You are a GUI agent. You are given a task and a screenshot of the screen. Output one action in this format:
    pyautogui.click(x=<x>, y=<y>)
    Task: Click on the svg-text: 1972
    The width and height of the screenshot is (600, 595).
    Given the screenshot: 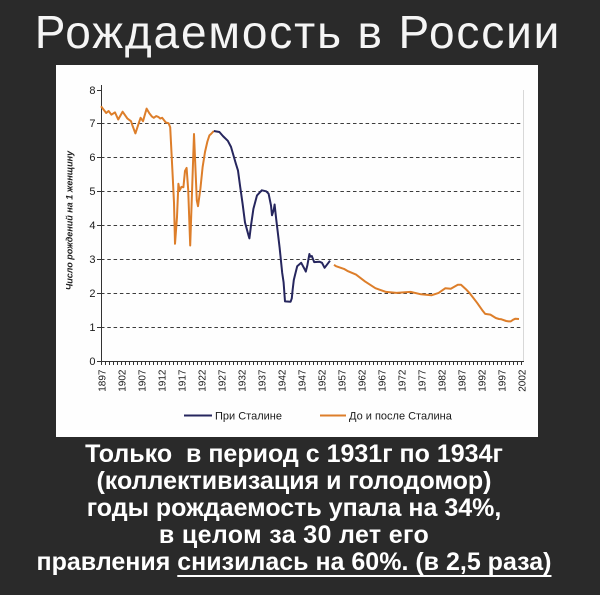 What is the action you would take?
    pyautogui.click(x=403, y=380)
    